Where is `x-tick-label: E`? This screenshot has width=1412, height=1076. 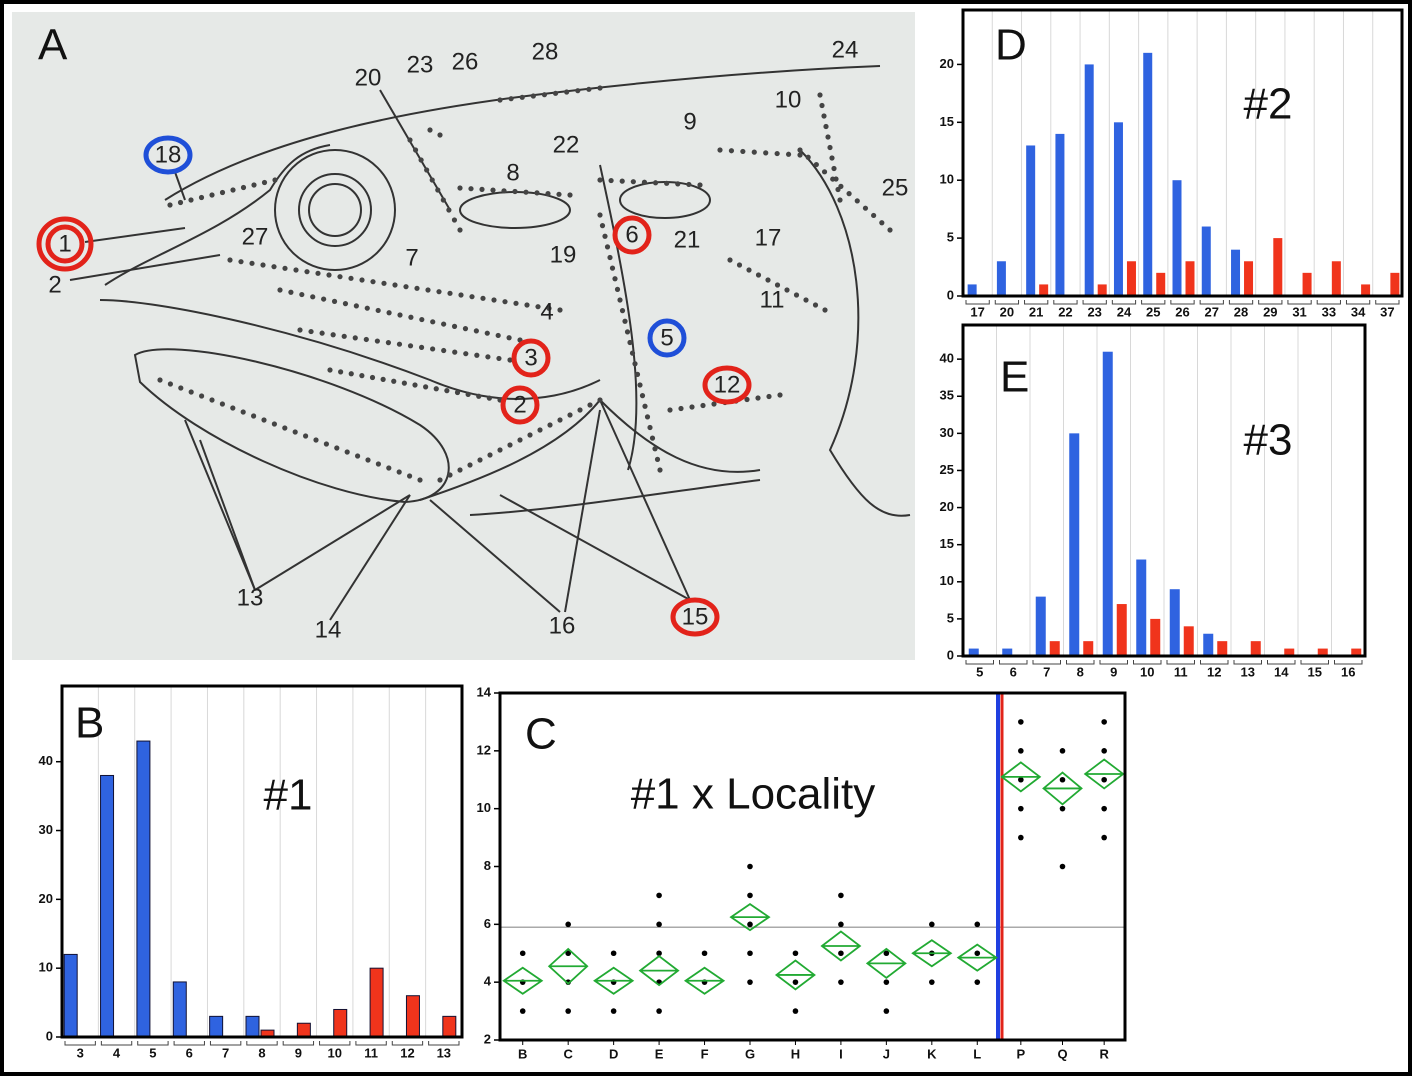
x-tick-label: E is located at coordinates (659, 1053).